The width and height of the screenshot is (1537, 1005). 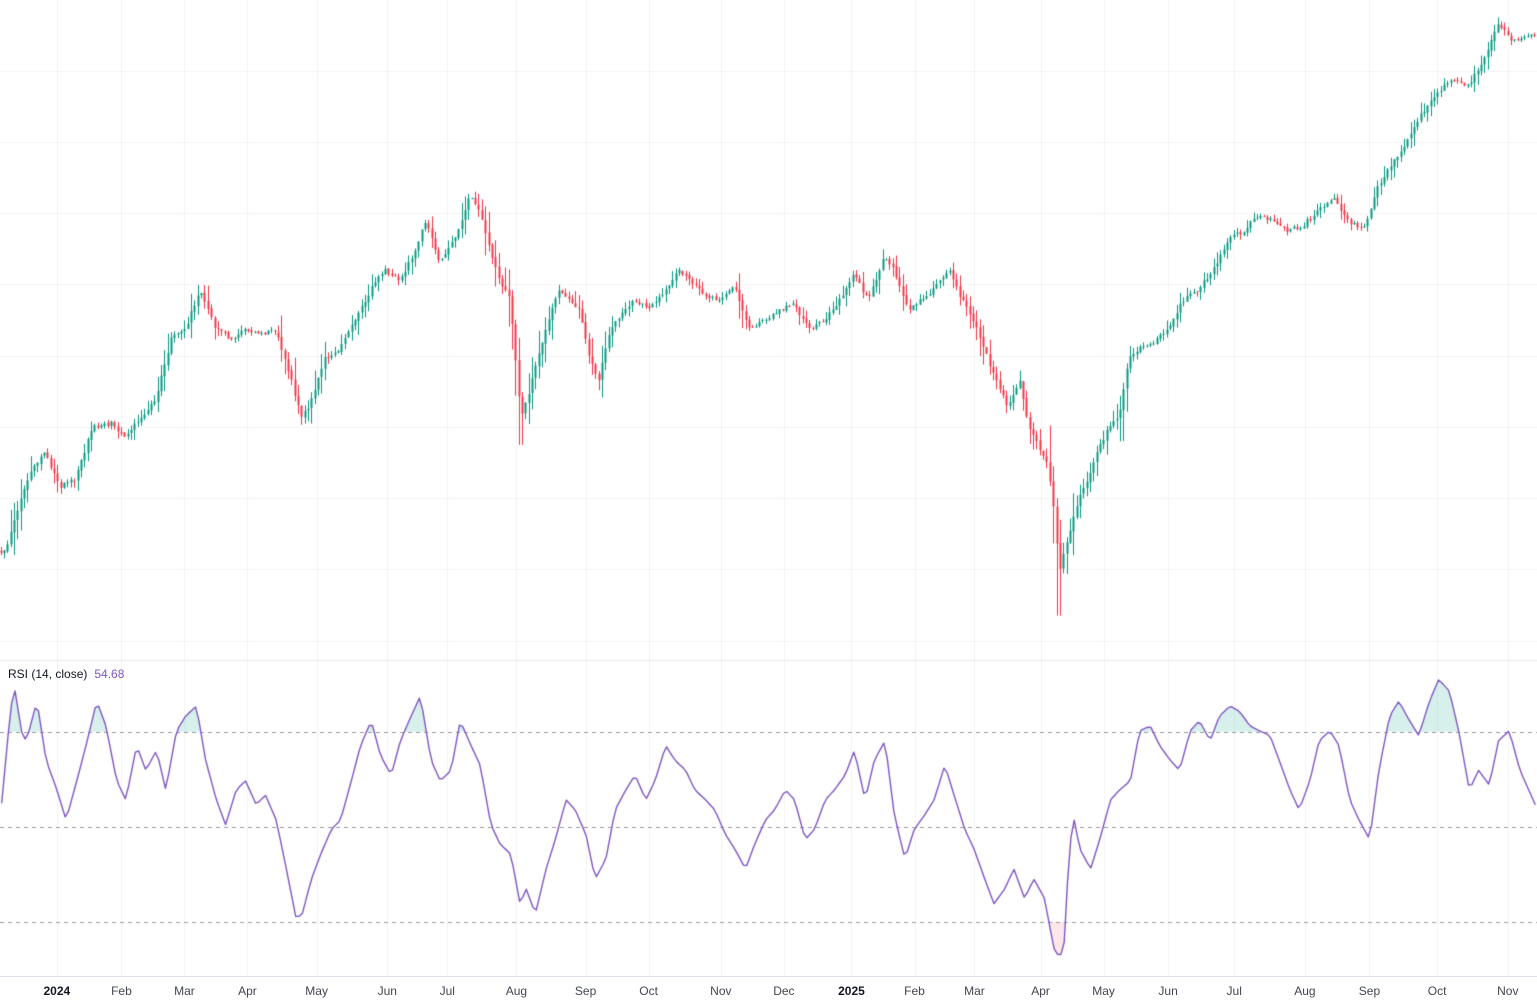 What do you see at coordinates (851, 991) in the screenshot?
I see `time-axis-year-label: 2025` at bounding box center [851, 991].